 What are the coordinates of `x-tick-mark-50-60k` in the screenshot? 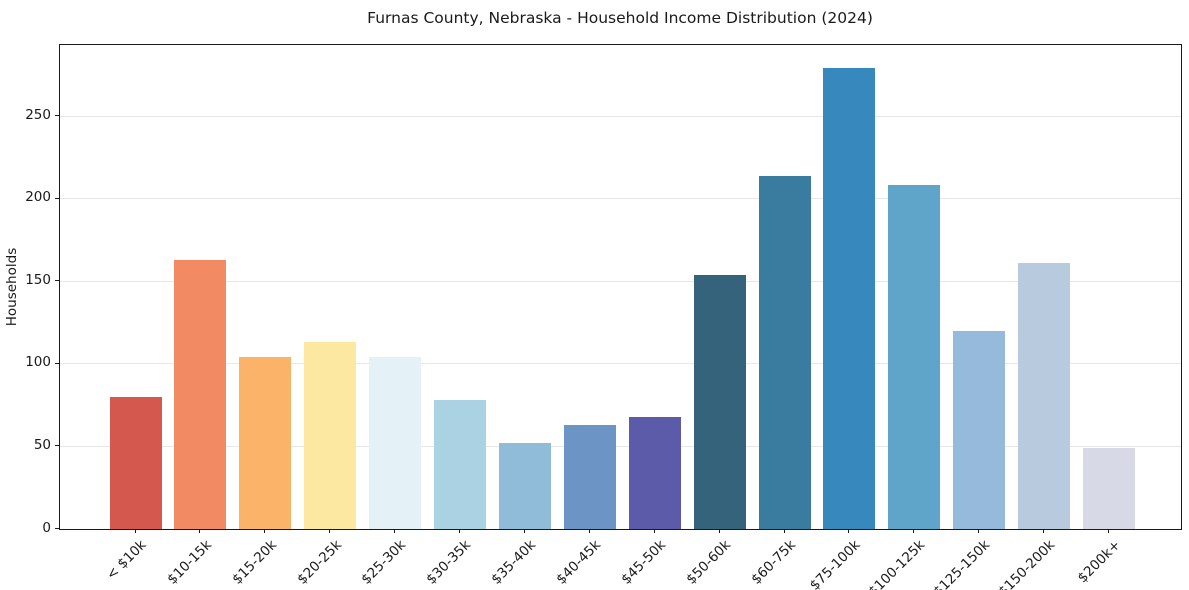 It's located at (719, 531).